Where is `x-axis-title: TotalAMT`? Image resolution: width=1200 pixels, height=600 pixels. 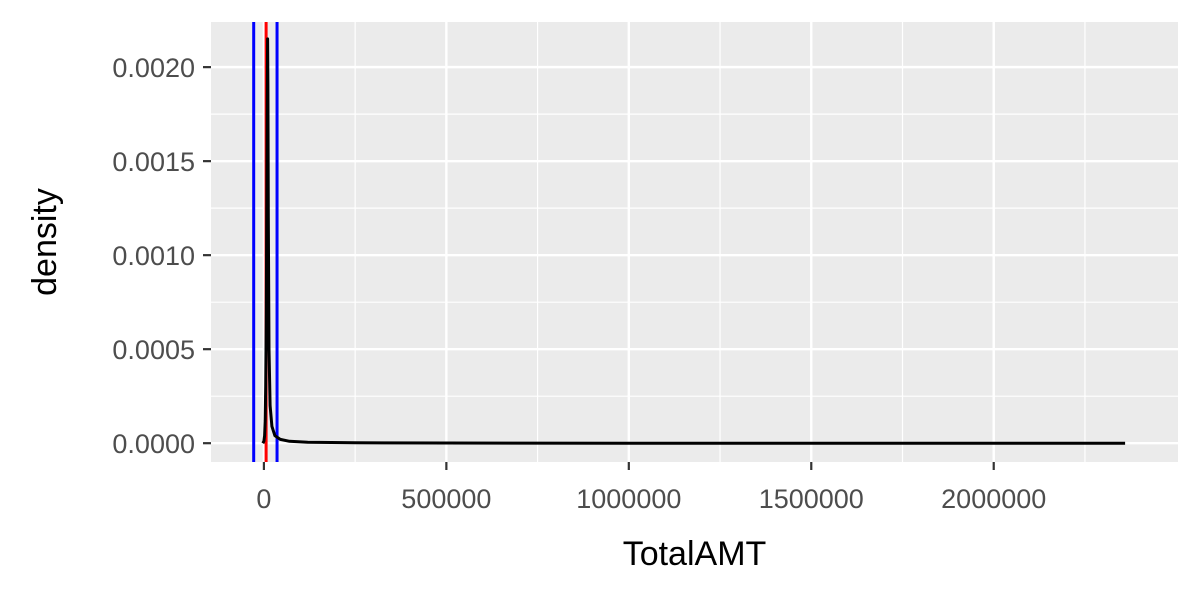 x-axis-title: TotalAMT is located at coordinates (695, 554).